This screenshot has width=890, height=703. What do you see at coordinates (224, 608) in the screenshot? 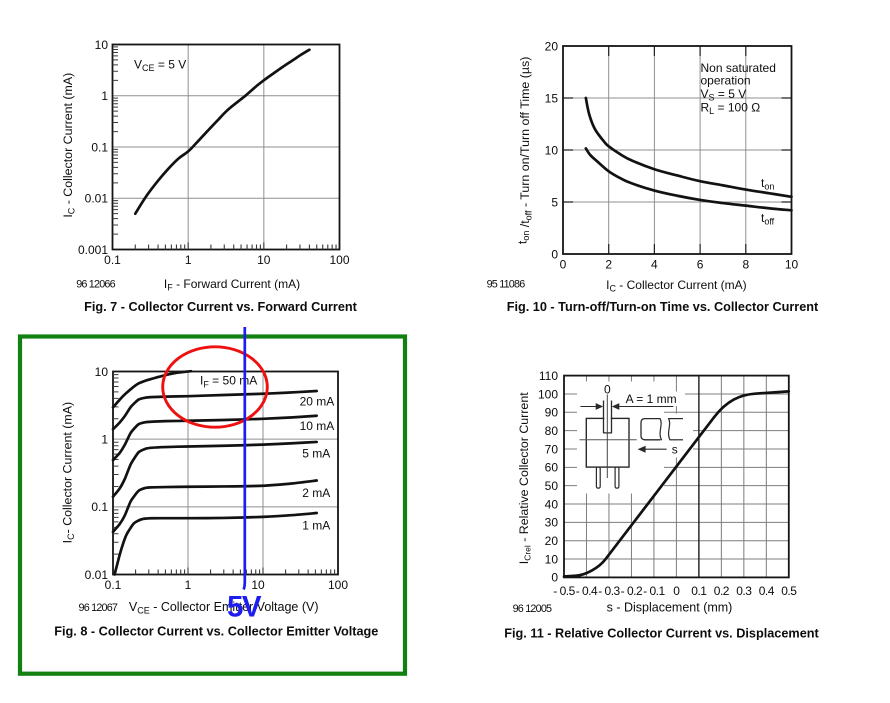
I see `svg-text:VCE - Collector Emitter Voltag: VCE - Collector Emitter Voltage (V)` at bounding box center [224, 608].